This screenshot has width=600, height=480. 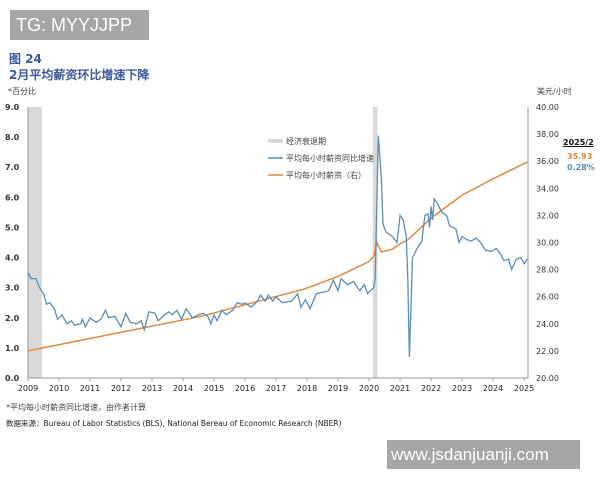 I want to click on x-tick-label: 2013, so click(x=152, y=388).